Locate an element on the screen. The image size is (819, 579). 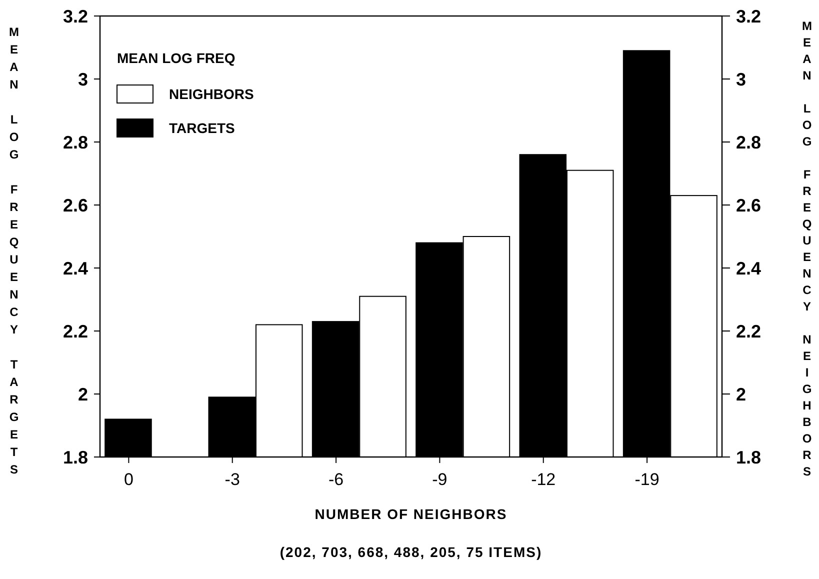
y-tick-label: 1.8 is located at coordinates (75, 457).